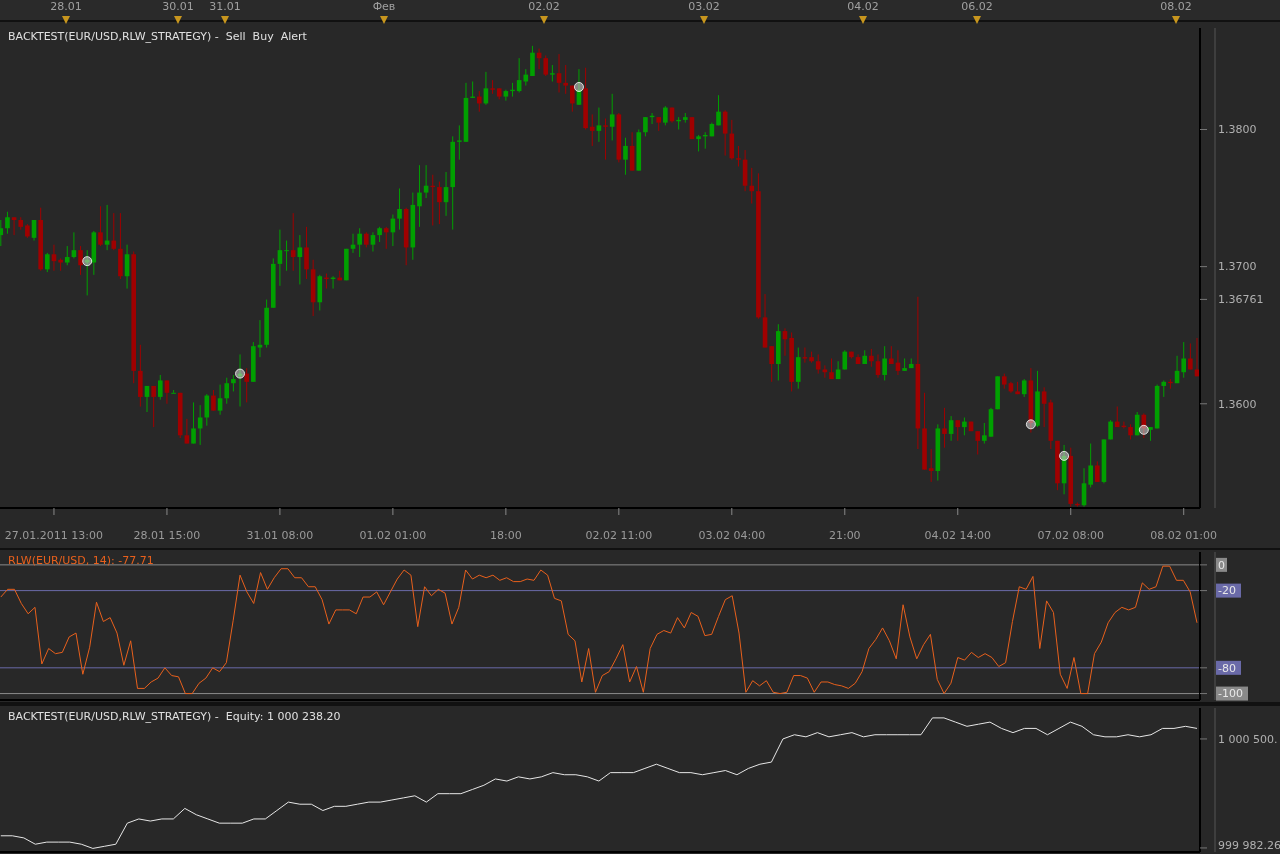  I want to click on text: 31.01, so click(225, 6).